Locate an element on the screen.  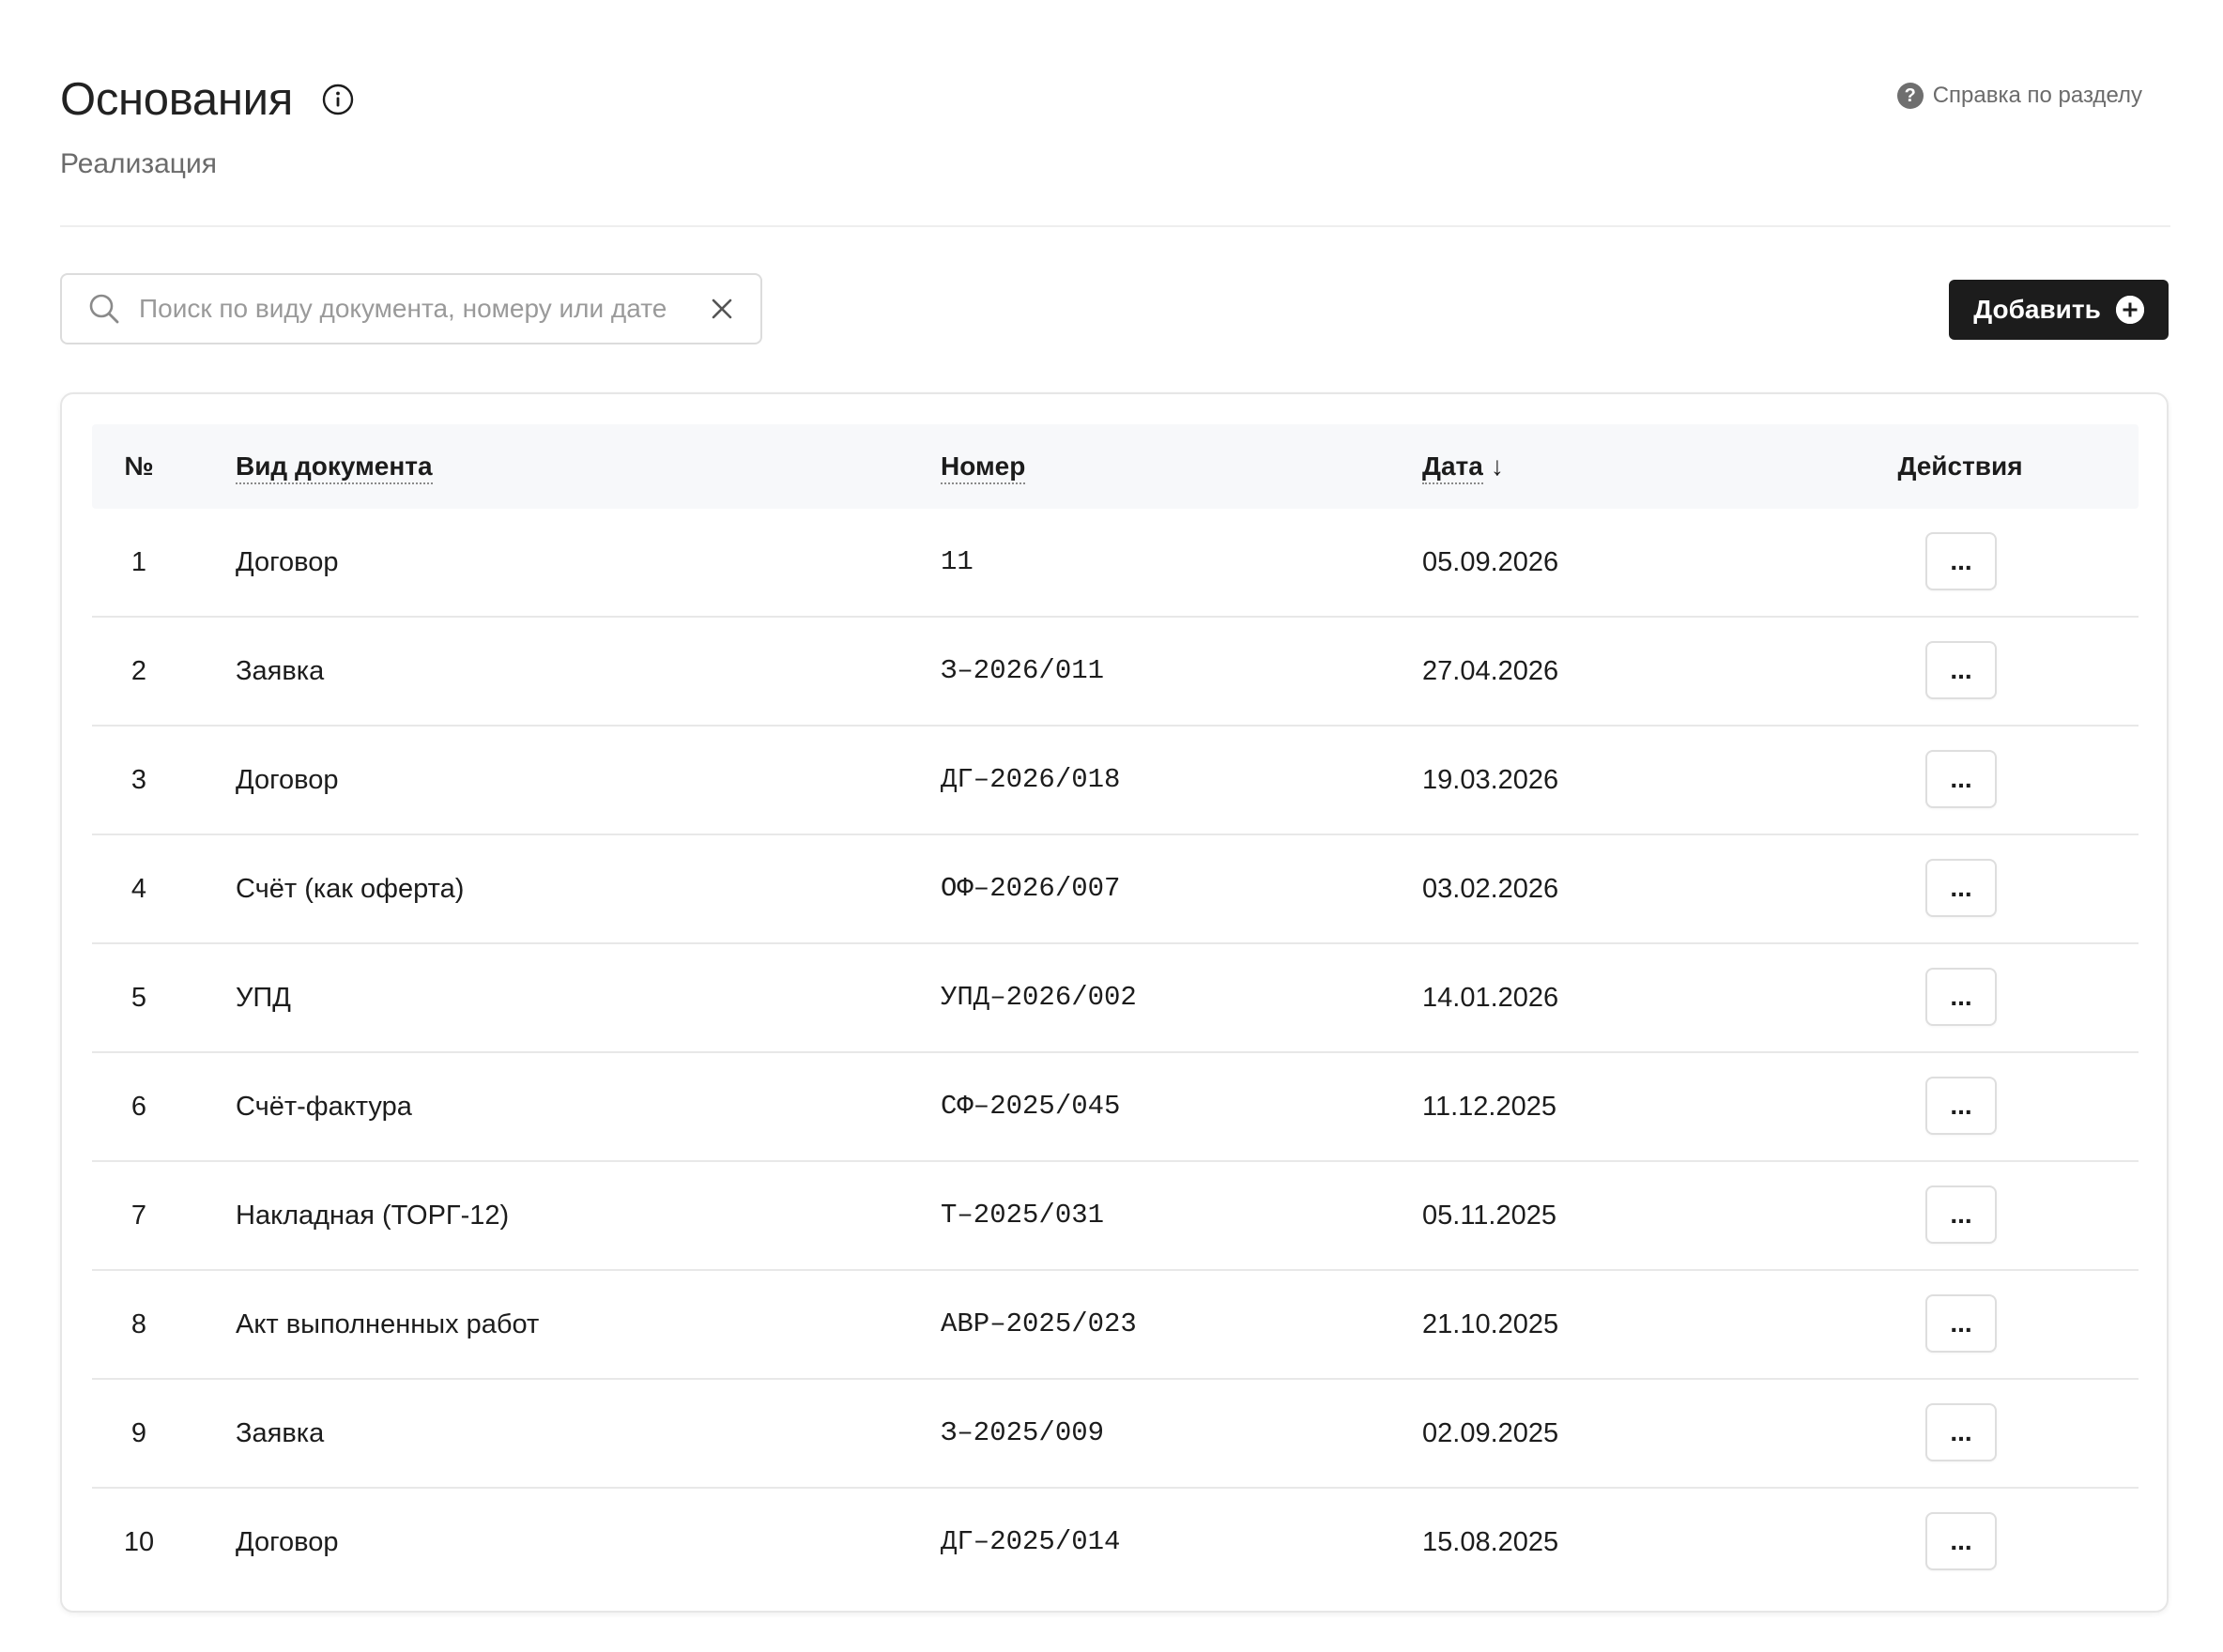
row-type: Акт выполненных работ is located at coordinates (388, 1324).